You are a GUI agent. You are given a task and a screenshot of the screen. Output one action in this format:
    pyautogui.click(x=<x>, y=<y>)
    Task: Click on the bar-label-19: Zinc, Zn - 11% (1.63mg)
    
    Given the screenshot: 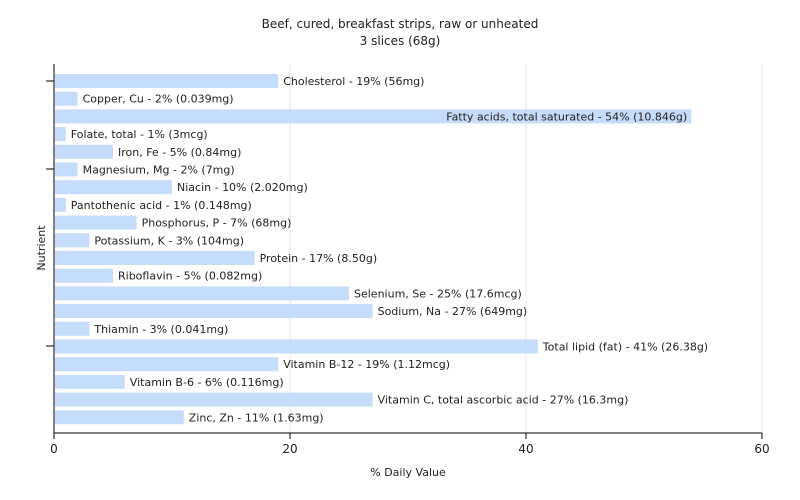 What is the action you would take?
    pyautogui.click(x=256, y=417)
    